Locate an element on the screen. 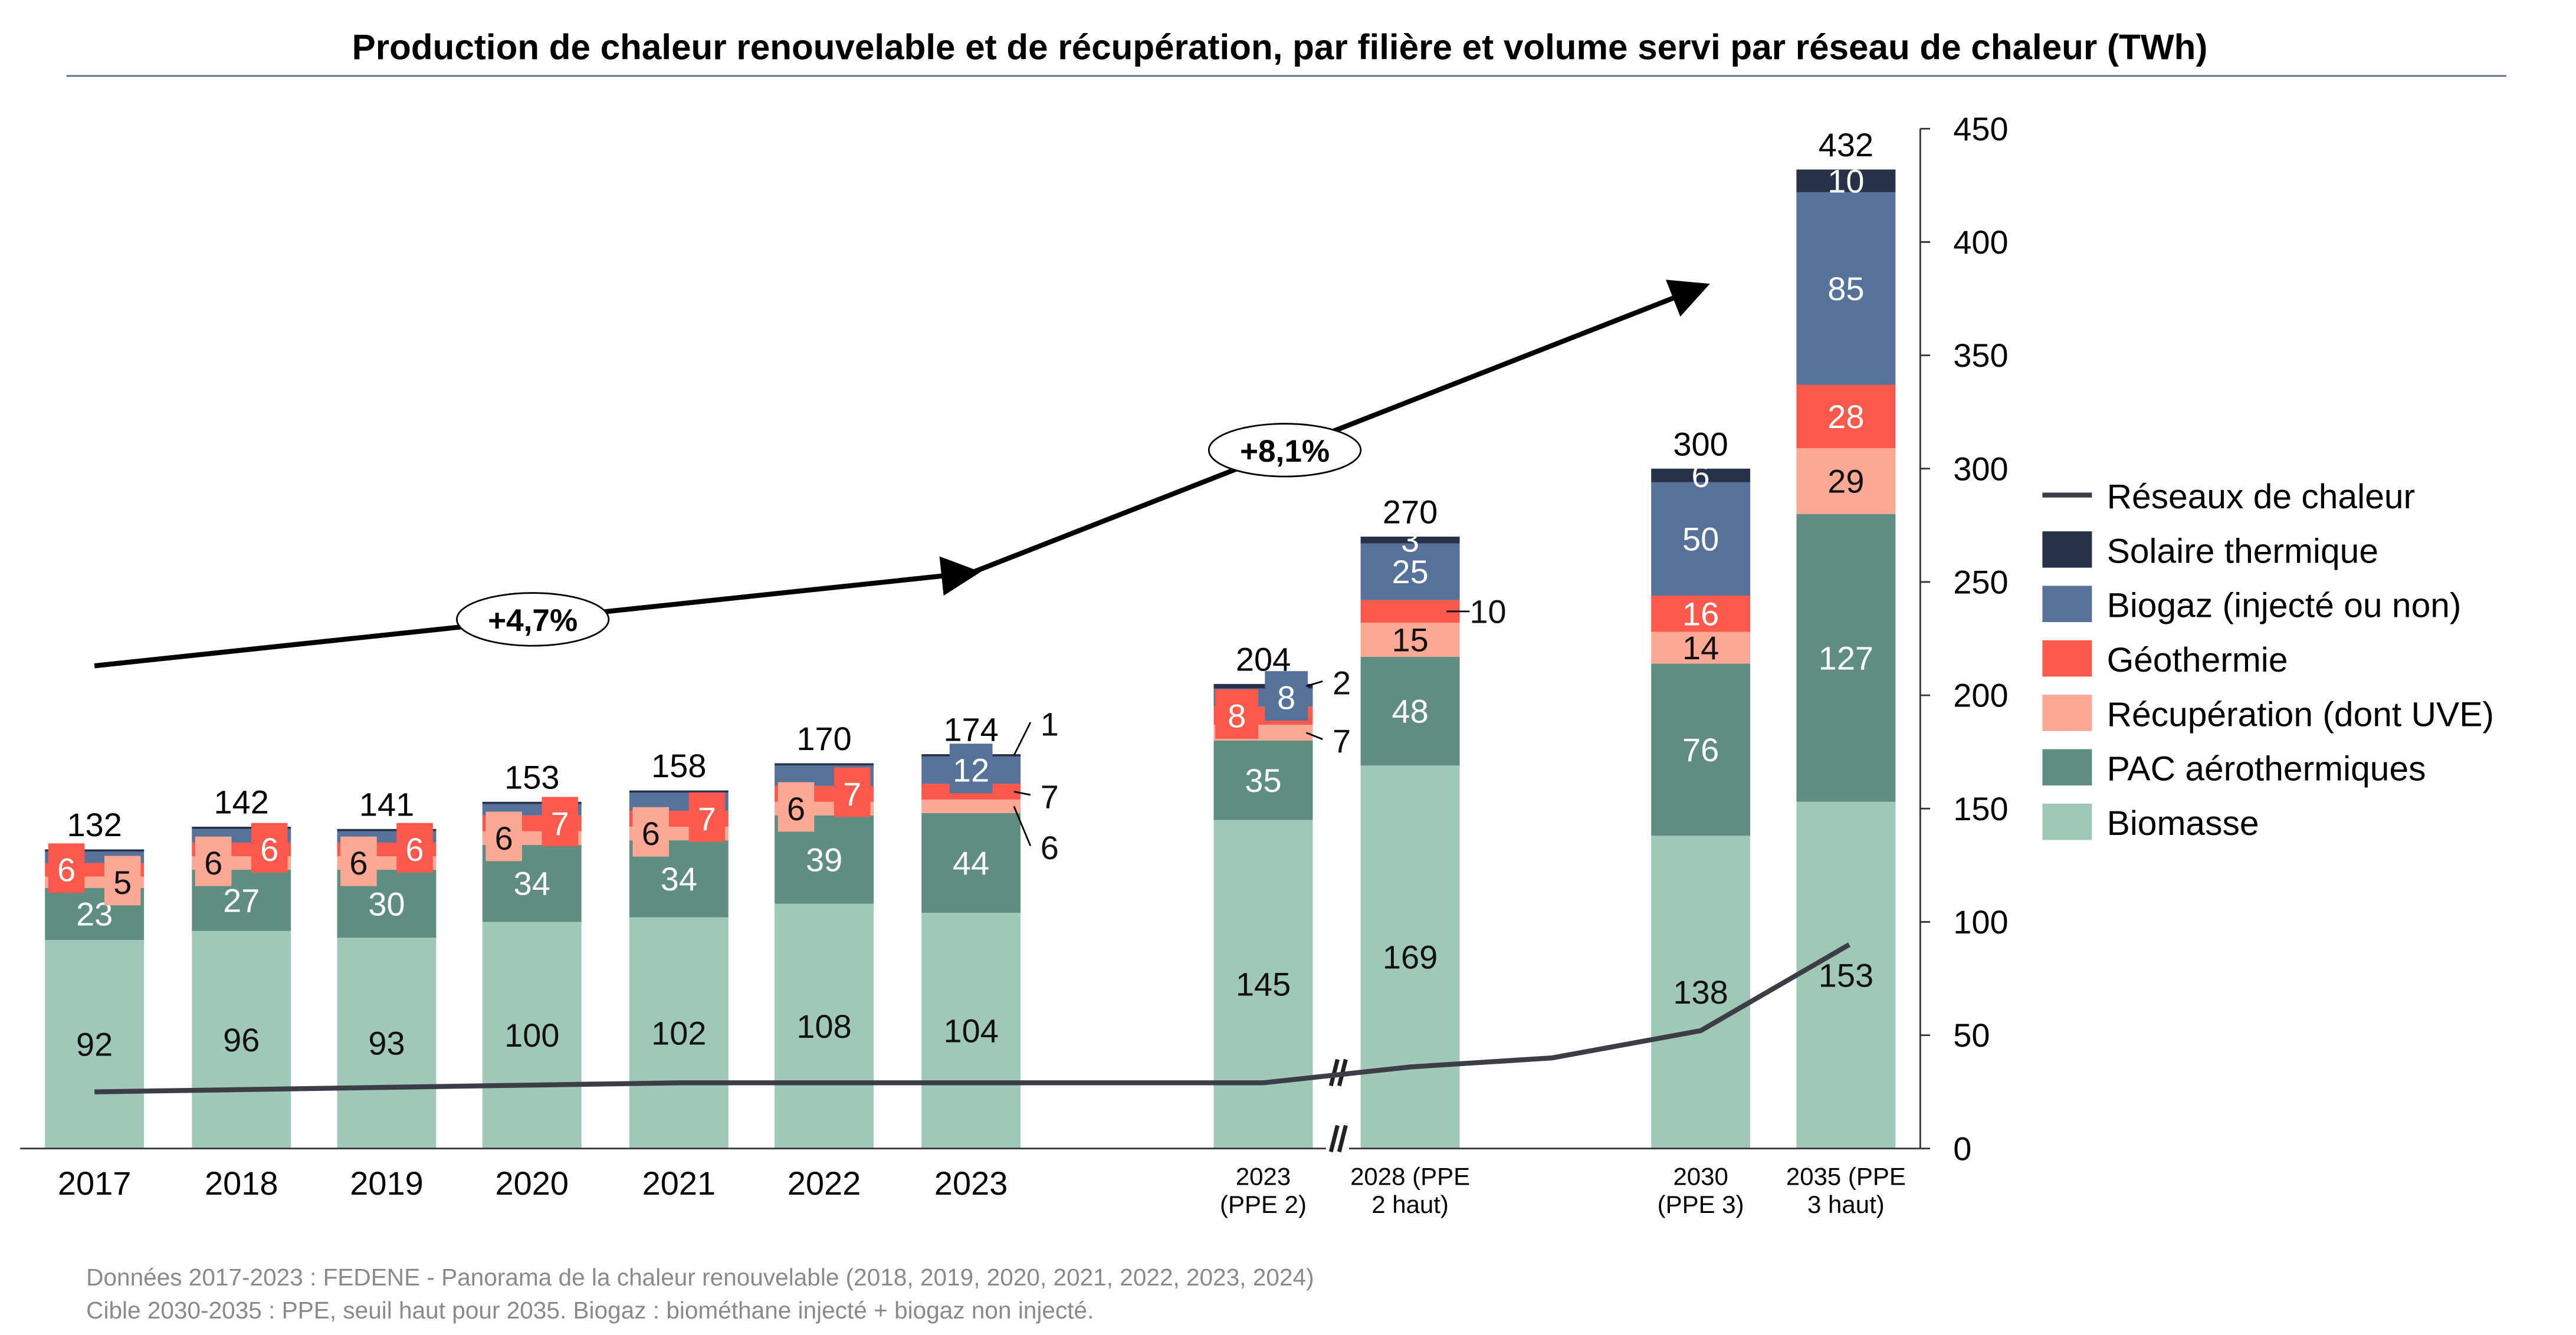 This screenshot has width=2576, height=1335. data-label: 169 is located at coordinates (1410, 957).